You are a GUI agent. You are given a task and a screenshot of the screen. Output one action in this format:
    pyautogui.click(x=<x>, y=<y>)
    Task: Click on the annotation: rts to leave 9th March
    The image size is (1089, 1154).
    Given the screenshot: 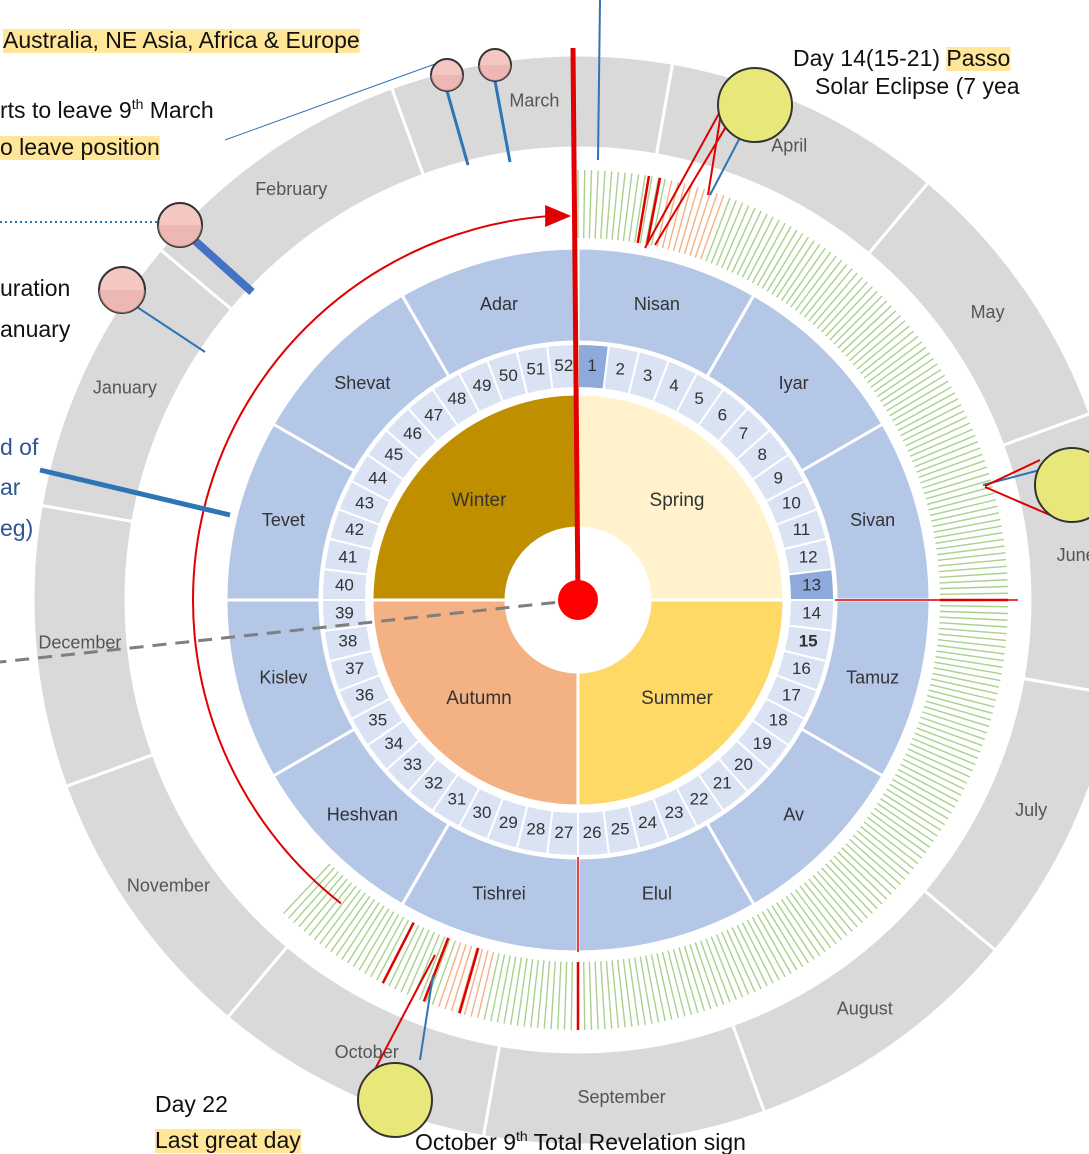 What is the action you would take?
    pyautogui.click(x=107, y=109)
    